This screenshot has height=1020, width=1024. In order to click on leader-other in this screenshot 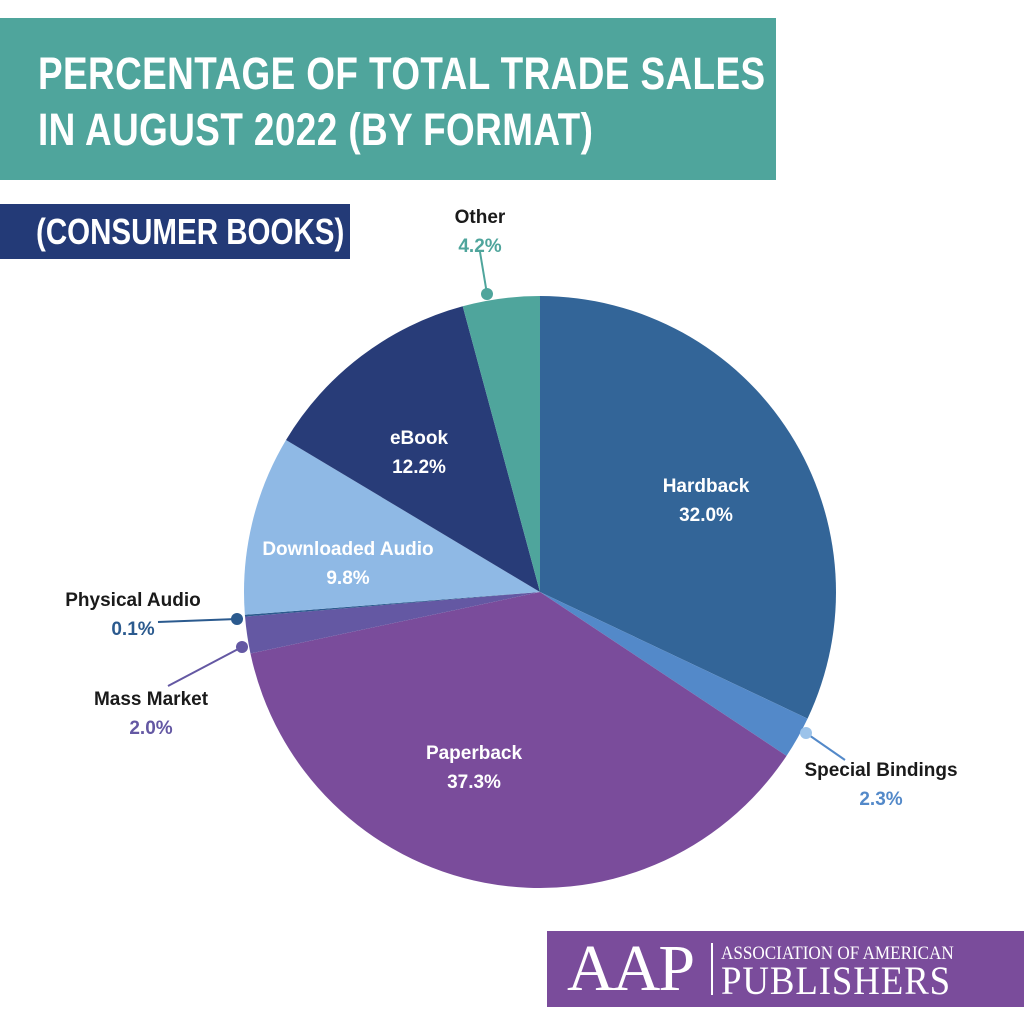, I will do `click(483, 273)`.